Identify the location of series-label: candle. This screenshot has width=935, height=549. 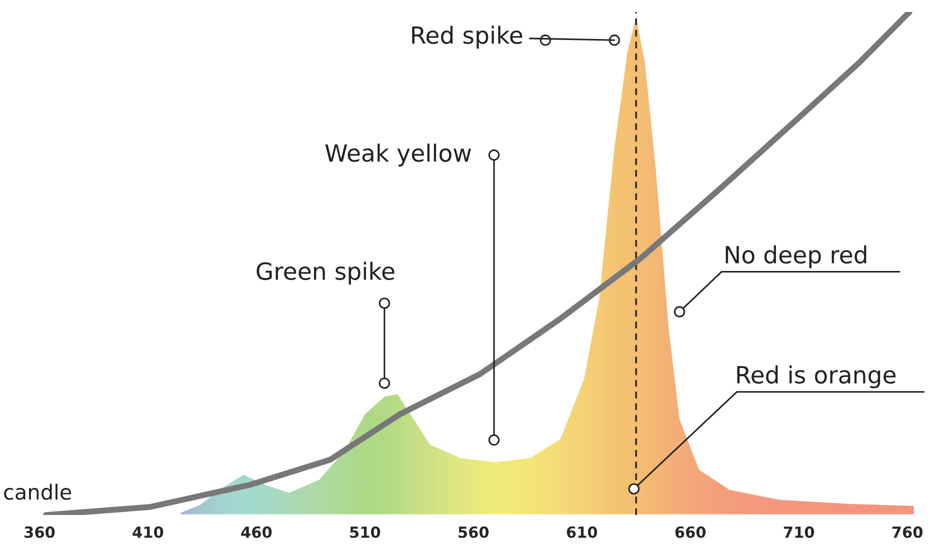
(38, 492).